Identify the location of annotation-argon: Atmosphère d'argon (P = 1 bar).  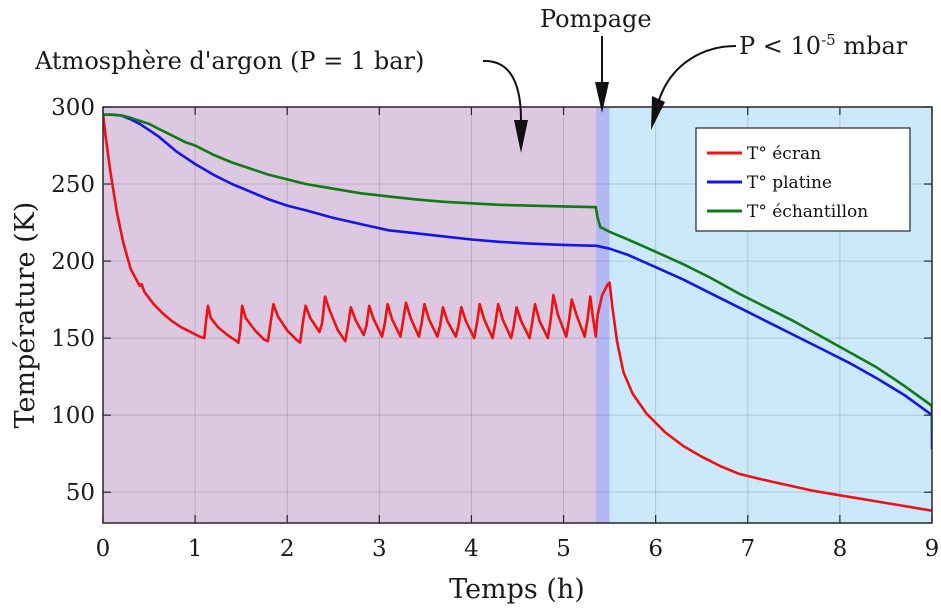
(229, 61).